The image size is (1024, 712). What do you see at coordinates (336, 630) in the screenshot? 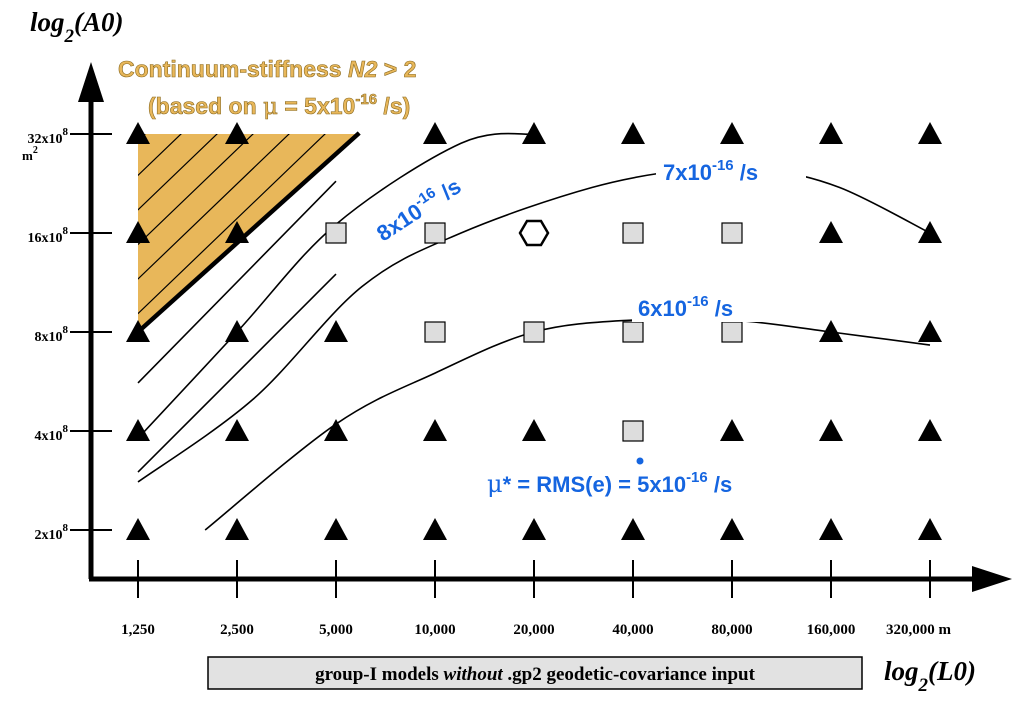
I see `x-tick-label: 5,000` at bounding box center [336, 630].